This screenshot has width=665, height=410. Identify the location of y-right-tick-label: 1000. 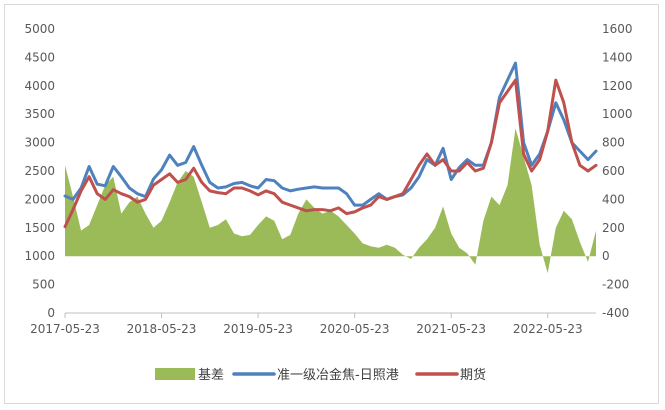
(617, 114).